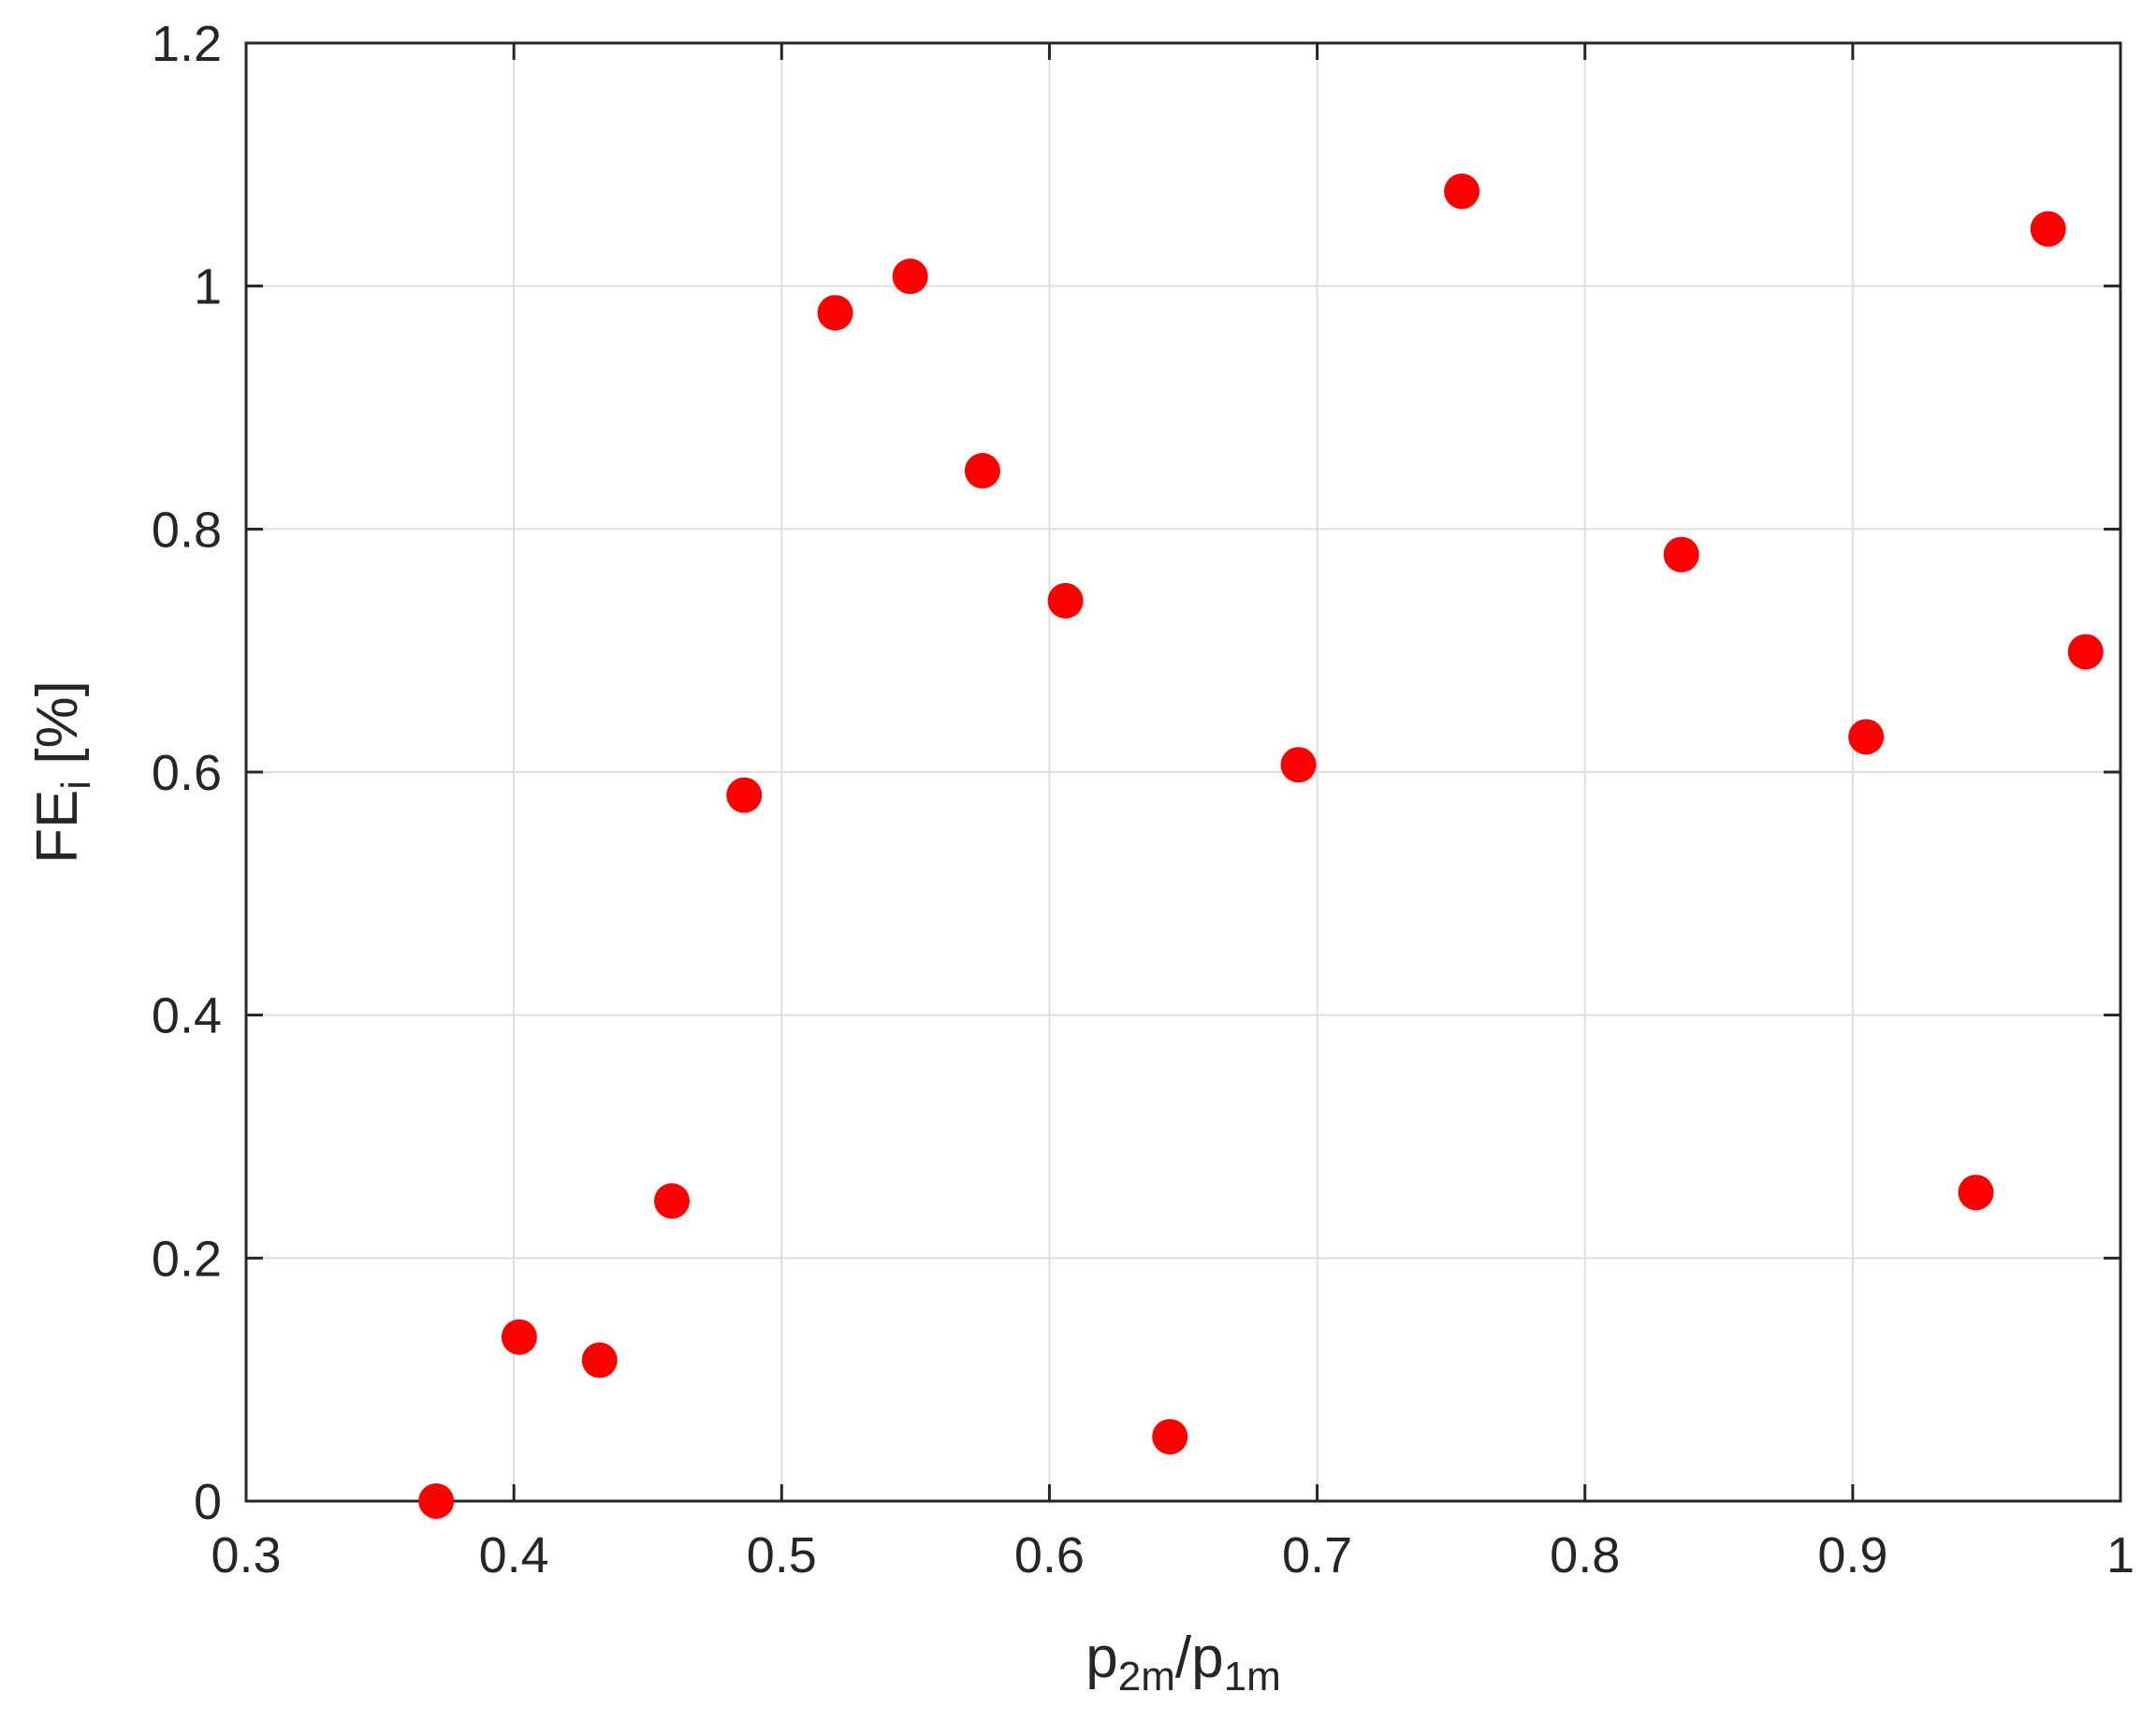 This screenshot has height=1736, width=2142. Describe the element at coordinates (782, 1555) in the screenshot. I see `x-tick-label: 0.5` at that location.